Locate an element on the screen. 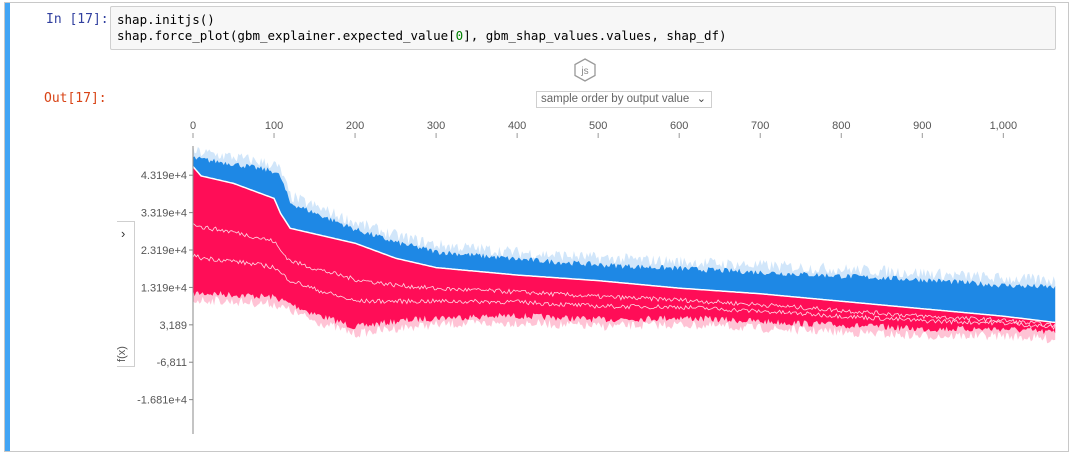 This screenshot has height=454, width=1071. x-tick: 900 is located at coordinates (922, 129).